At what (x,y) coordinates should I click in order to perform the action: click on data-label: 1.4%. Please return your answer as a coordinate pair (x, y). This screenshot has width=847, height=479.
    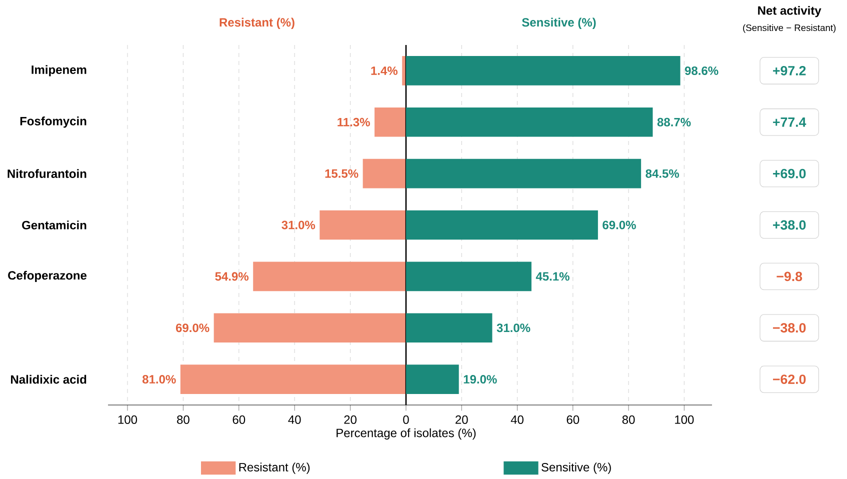
    Looking at the image, I should click on (384, 70).